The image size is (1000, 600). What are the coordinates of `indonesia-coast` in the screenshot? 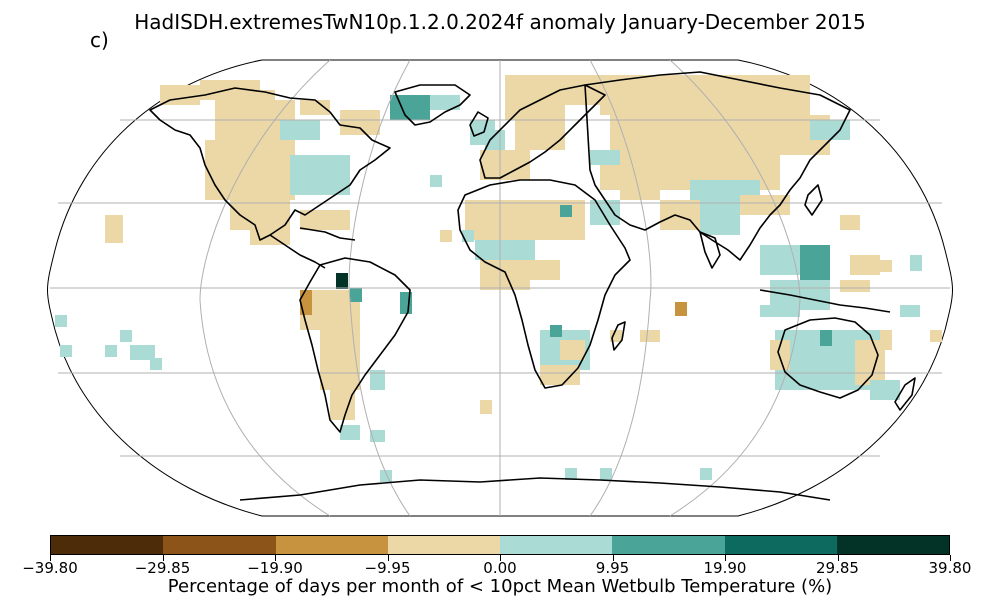 It's located at (825, 301).